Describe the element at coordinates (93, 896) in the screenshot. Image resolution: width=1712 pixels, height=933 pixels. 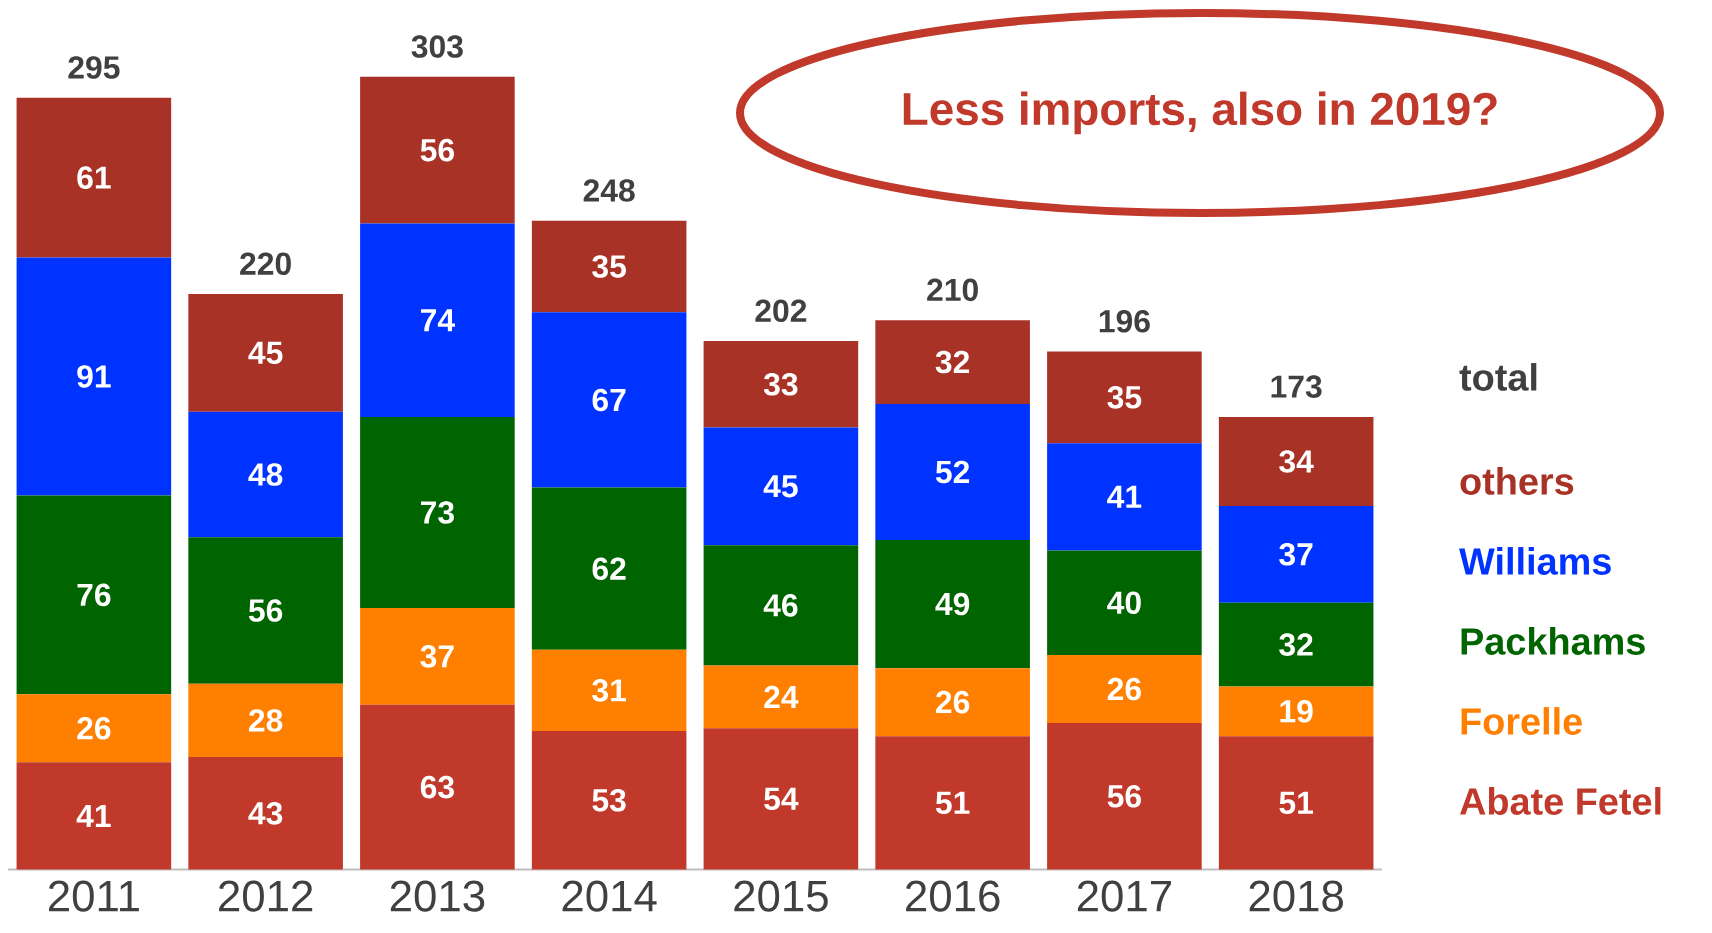
I see `x-tick-label: 2011` at that location.